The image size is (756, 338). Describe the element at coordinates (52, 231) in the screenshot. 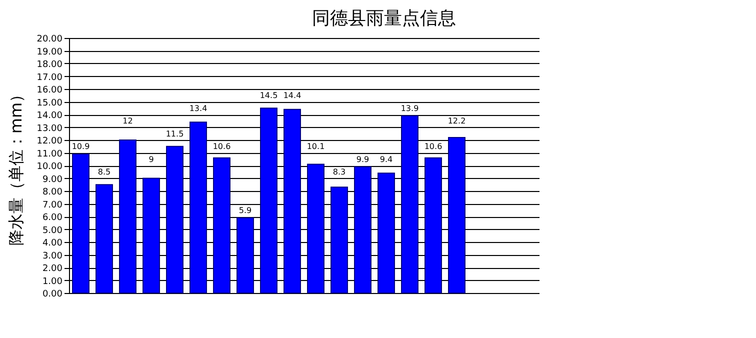

I see `y-tick-label: 5.00` at that location.